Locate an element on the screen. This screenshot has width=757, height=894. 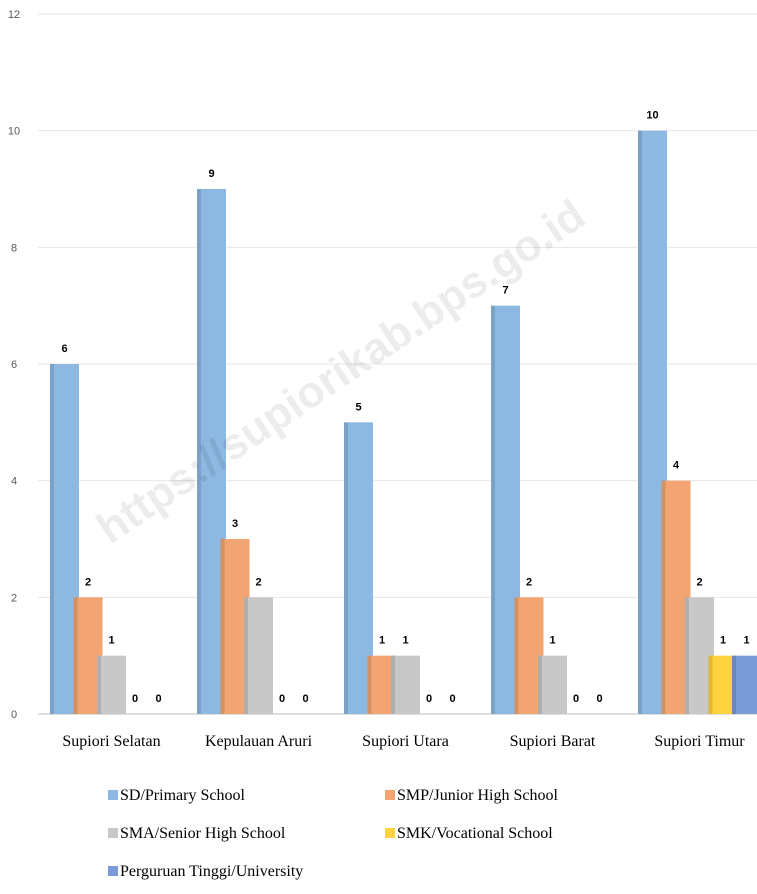
data-label: 4 is located at coordinates (676, 466).